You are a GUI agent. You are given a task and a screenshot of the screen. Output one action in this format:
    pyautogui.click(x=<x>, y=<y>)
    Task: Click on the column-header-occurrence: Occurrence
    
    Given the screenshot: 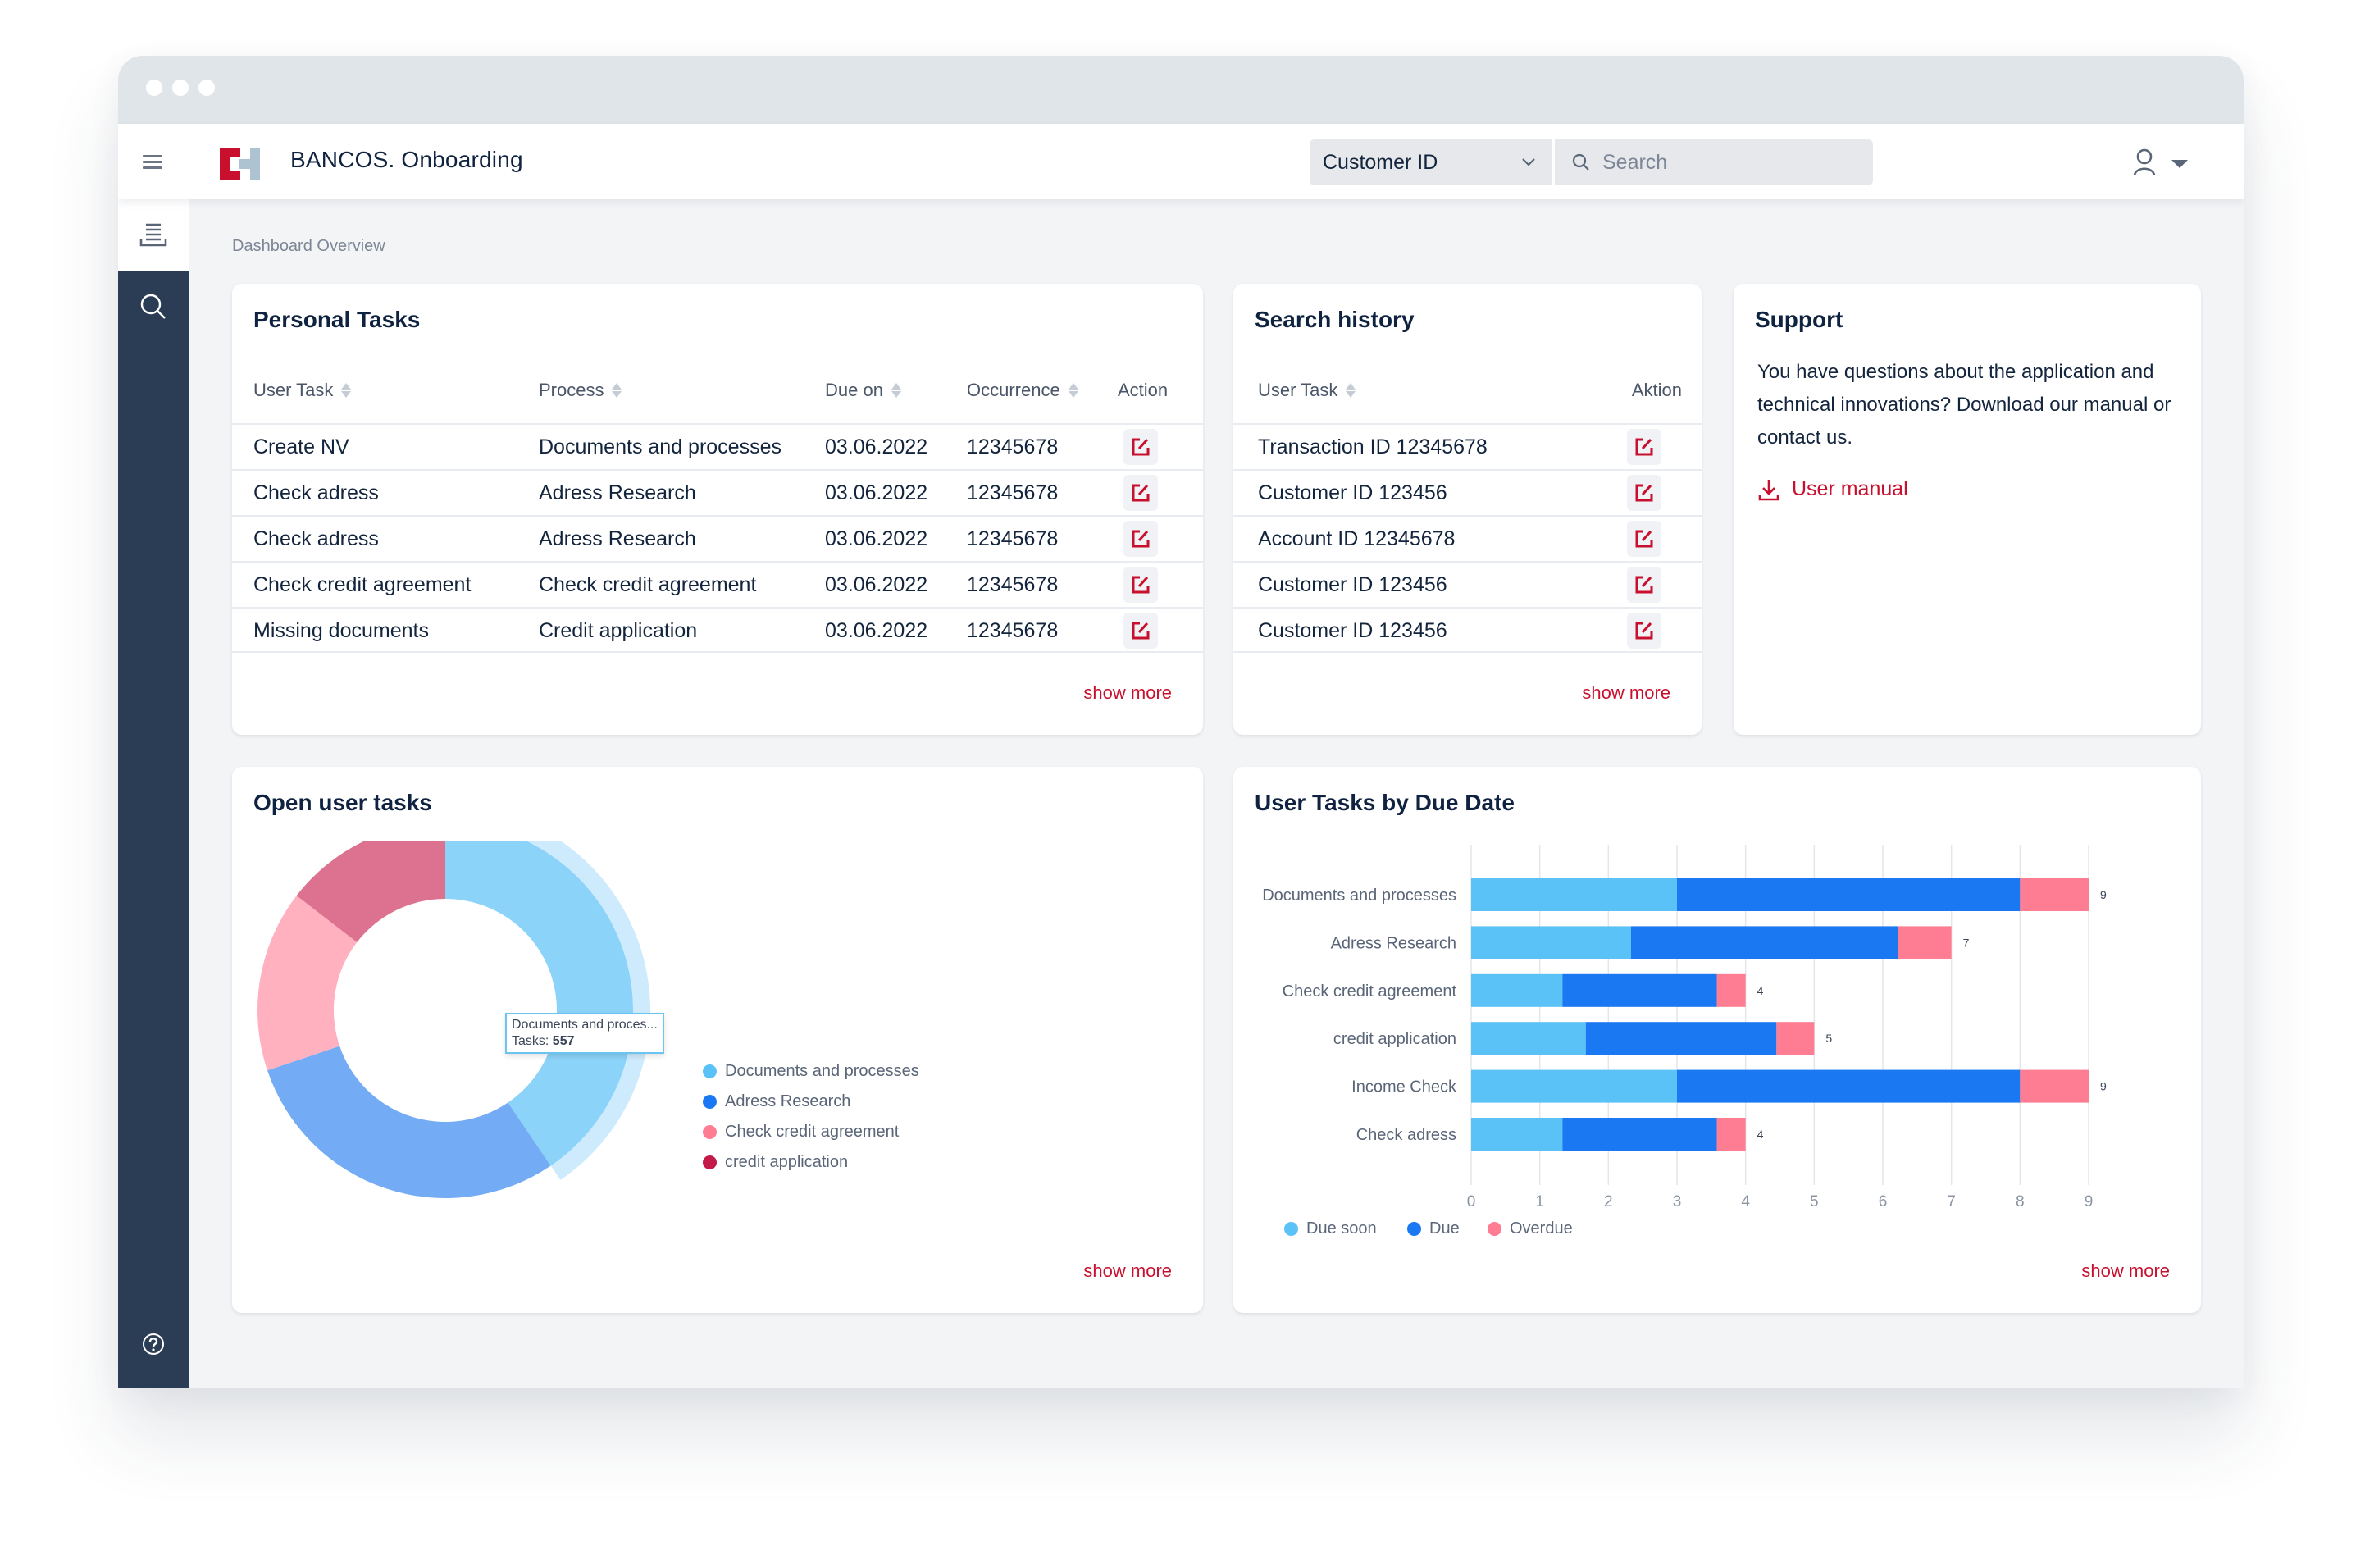 What is the action you would take?
    pyautogui.click(x=1022, y=391)
    